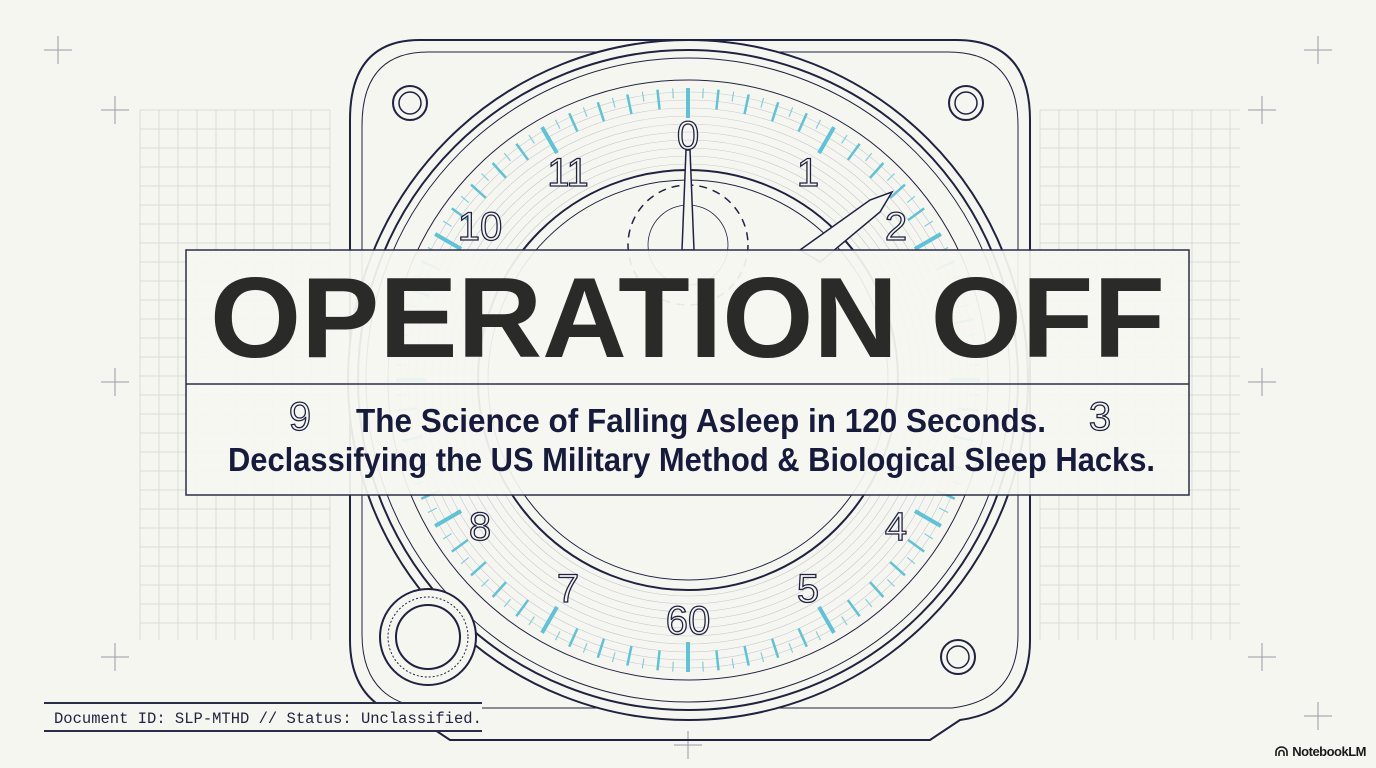 This screenshot has width=1376, height=768. I want to click on dial-number: 7, so click(568, 589).